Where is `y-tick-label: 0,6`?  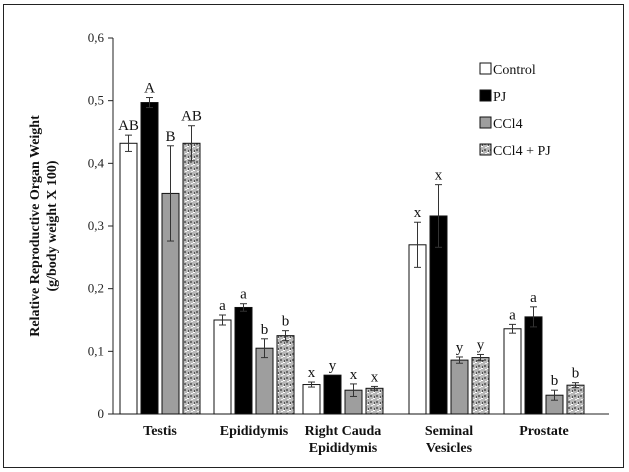
y-tick-label: 0,6 is located at coordinates (96, 37).